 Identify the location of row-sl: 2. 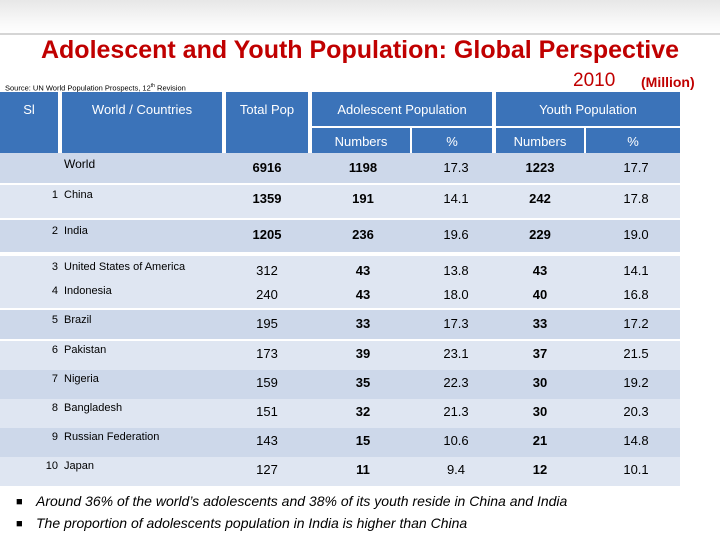
(54, 231).